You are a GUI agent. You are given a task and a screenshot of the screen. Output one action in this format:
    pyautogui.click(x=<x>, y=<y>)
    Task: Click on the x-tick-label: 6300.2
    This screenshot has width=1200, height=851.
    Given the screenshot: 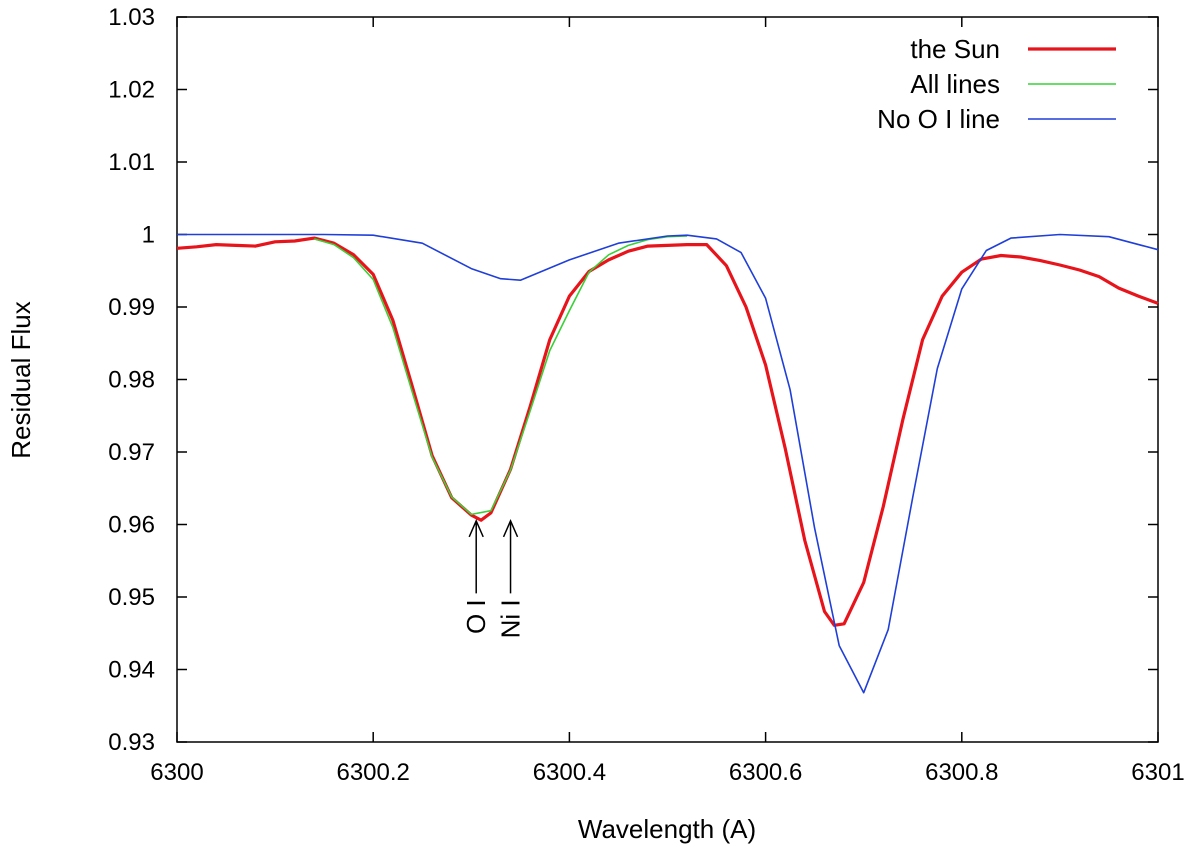 What is the action you would take?
    pyautogui.click(x=372, y=772)
    